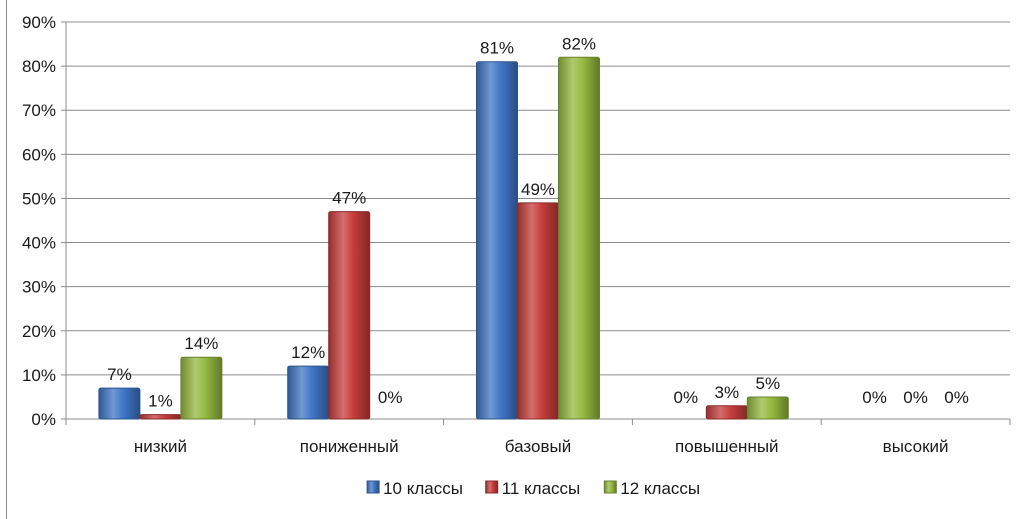 The height and width of the screenshot is (519, 1021). What do you see at coordinates (39, 154) in the screenshot?
I see `y-tick-label: 60%` at bounding box center [39, 154].